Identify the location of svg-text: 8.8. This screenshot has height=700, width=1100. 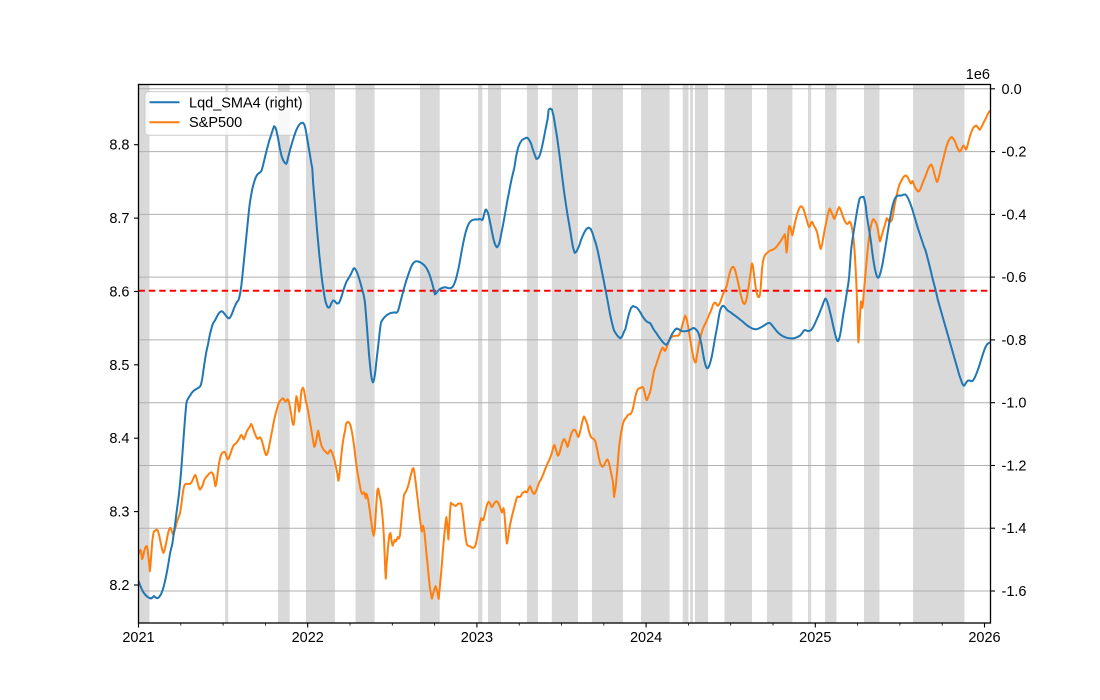
(119, 146).